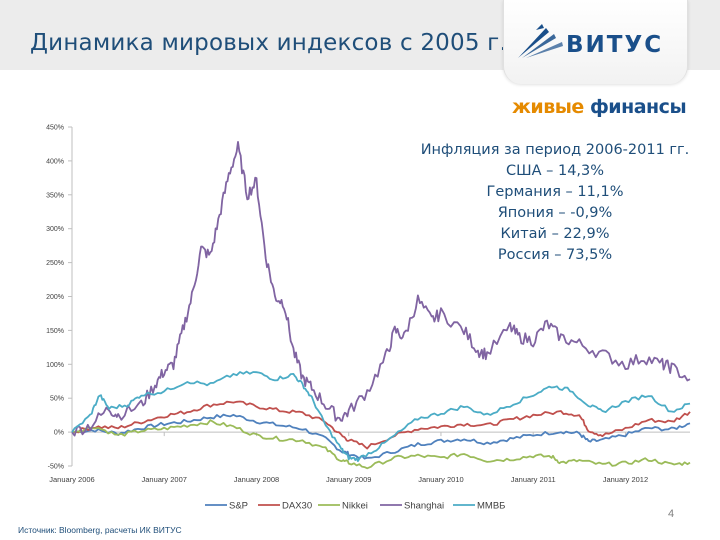 The image size is (720, 540). Describe the element at coordinates (164, 479) in the screenshot. I see `x-tick-label: January 2007` at that location.